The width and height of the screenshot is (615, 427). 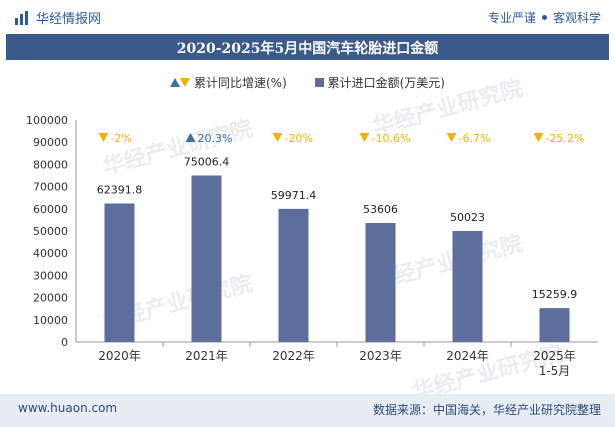 What do you see at coordinates (50, 320) in the screenshot?
I see `y-tick-label: 10000` at bounding box center [50, 320].